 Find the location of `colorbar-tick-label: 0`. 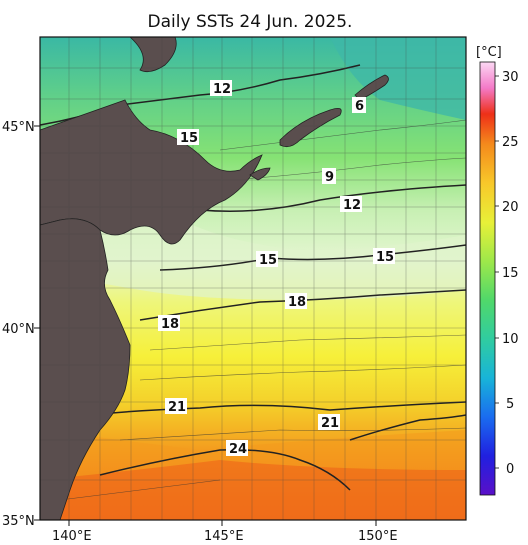

colorbar-tick-label: 0 is located at coordinates (510, 469).